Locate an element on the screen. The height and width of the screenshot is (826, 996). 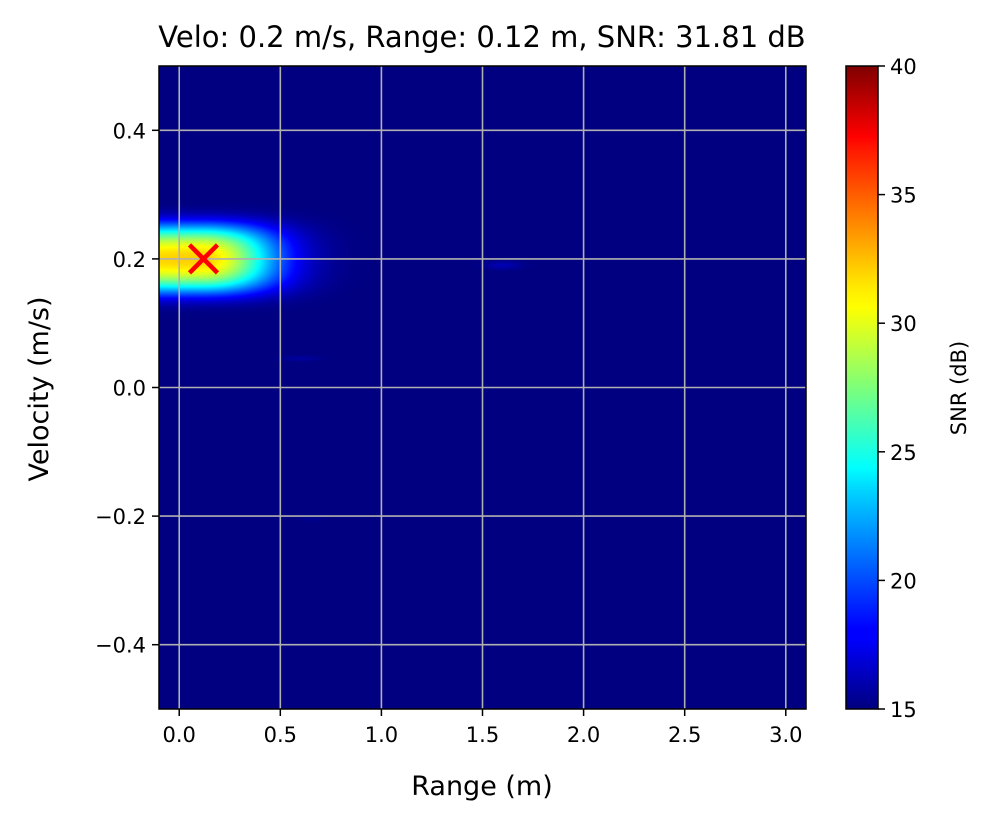
x-tick-label: 0.5 is located at coordinates (280, 735).